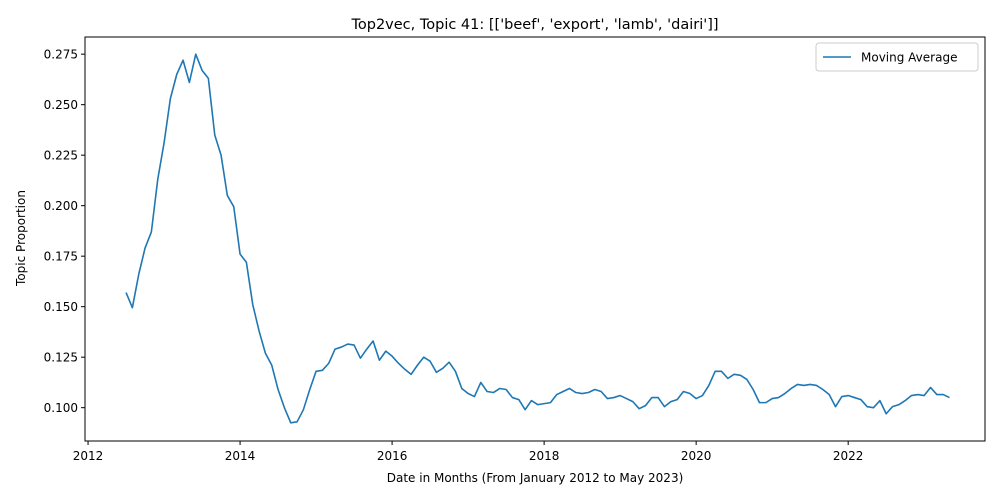 This screenshot has height=500, width=1000. What do you see at coordinates (61, 55) in the screenshot?
I see `y-tick-label: 0.275` at bounding box center [61, 55].